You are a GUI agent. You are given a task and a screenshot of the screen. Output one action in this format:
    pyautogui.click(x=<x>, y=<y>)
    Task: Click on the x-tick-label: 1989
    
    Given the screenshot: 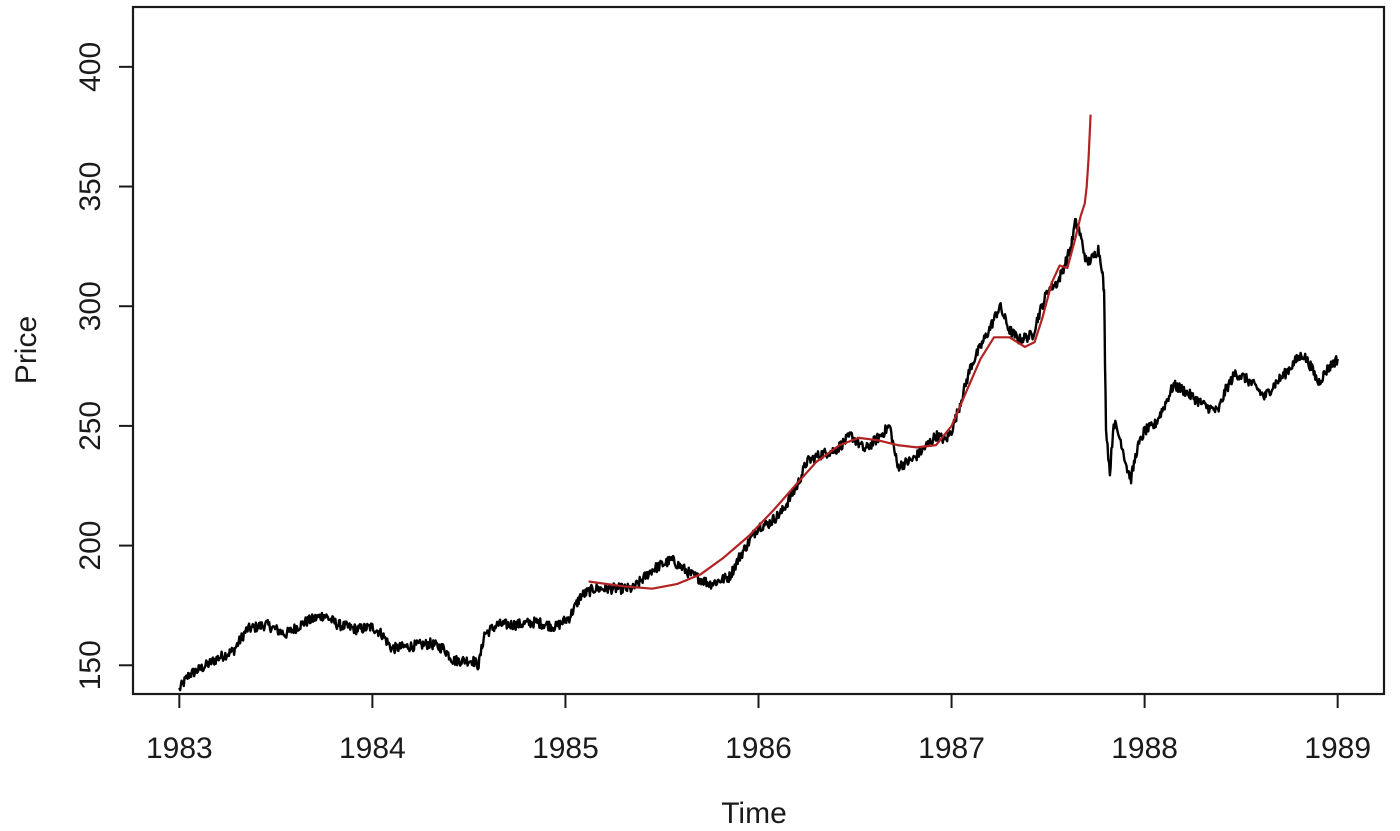 What is the action you would take?
    pyautogui.click(x=1337, y=748)
    